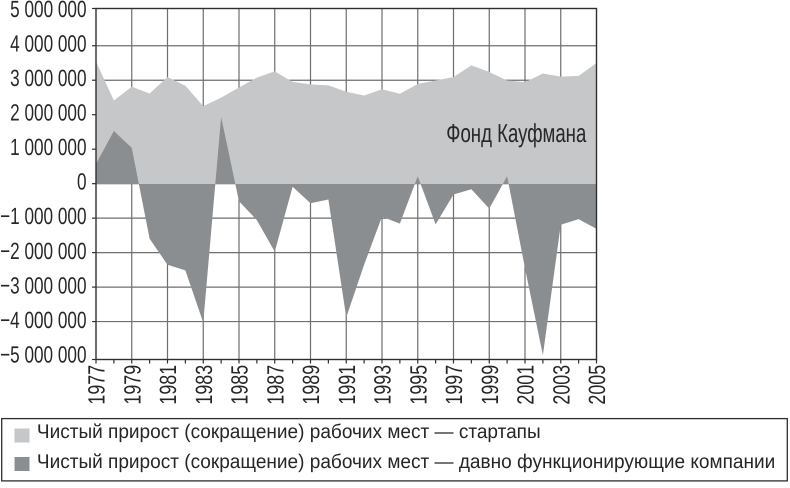  Describe the element at coordinates (311, 385) in the screenshot. I see `svg-text: 1989` at that location.